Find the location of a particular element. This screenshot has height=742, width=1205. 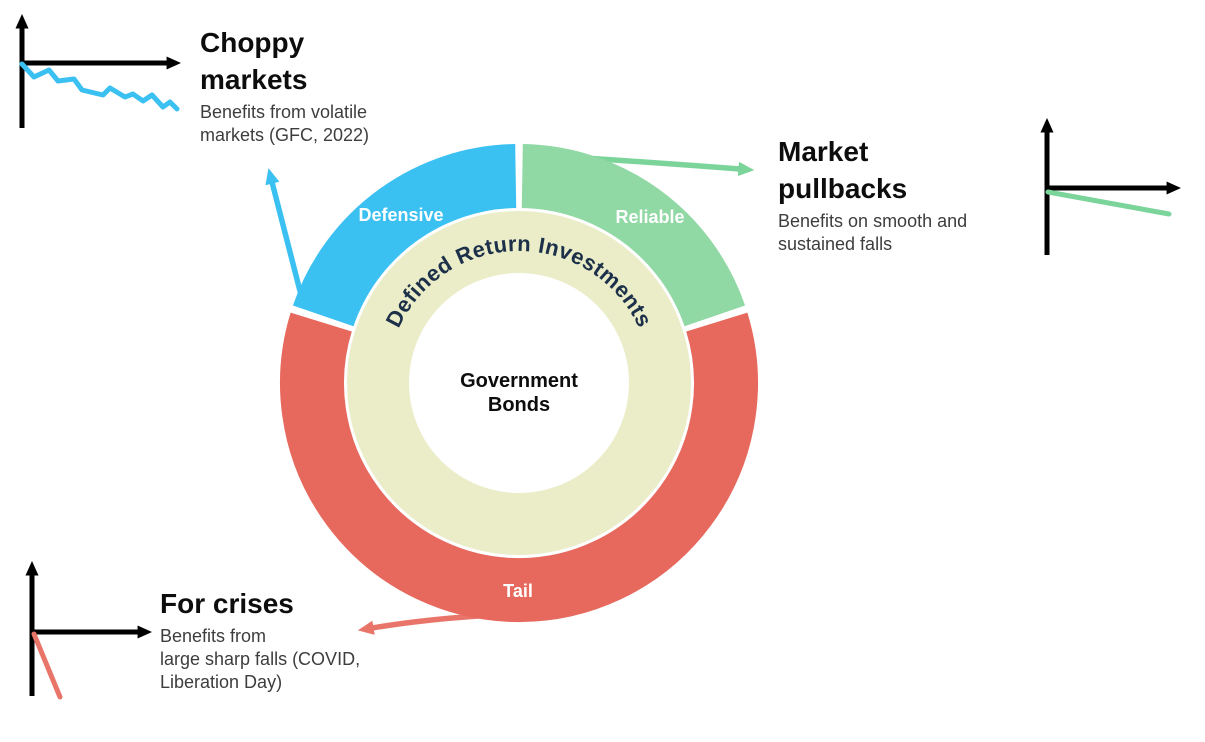

inner-ring is located at coordinates (519, 383).